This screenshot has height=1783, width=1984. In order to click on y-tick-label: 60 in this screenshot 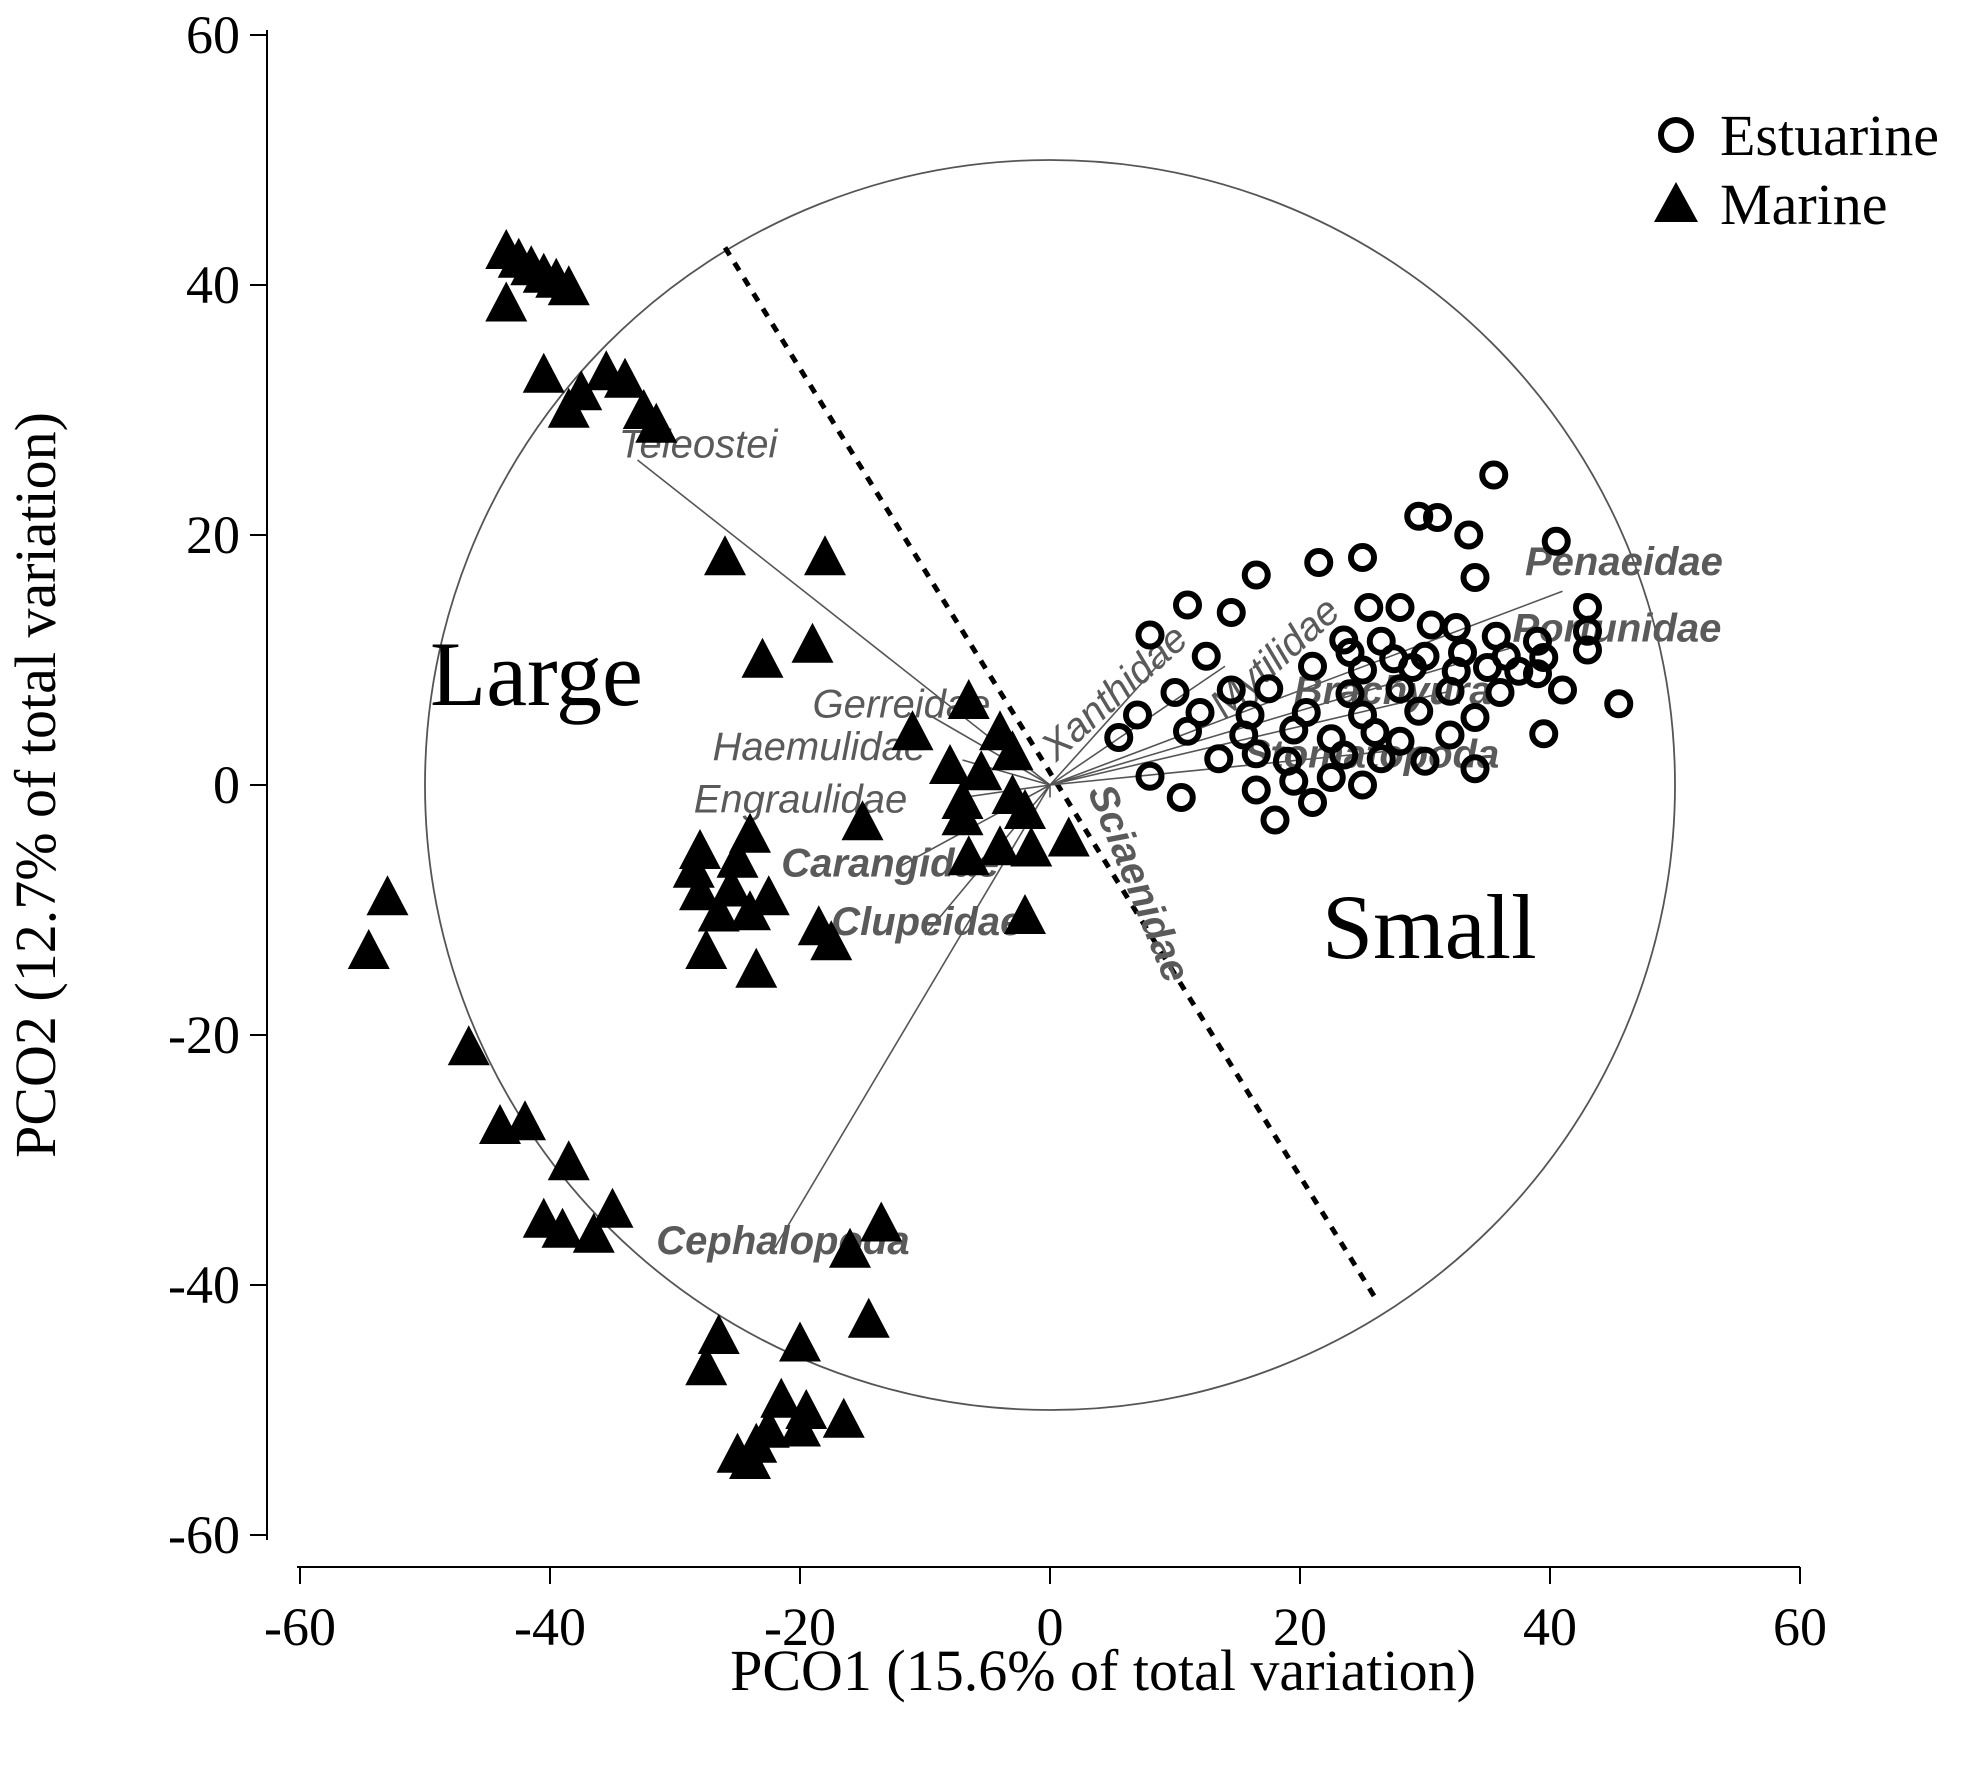, I will do `click(213, 35)`.